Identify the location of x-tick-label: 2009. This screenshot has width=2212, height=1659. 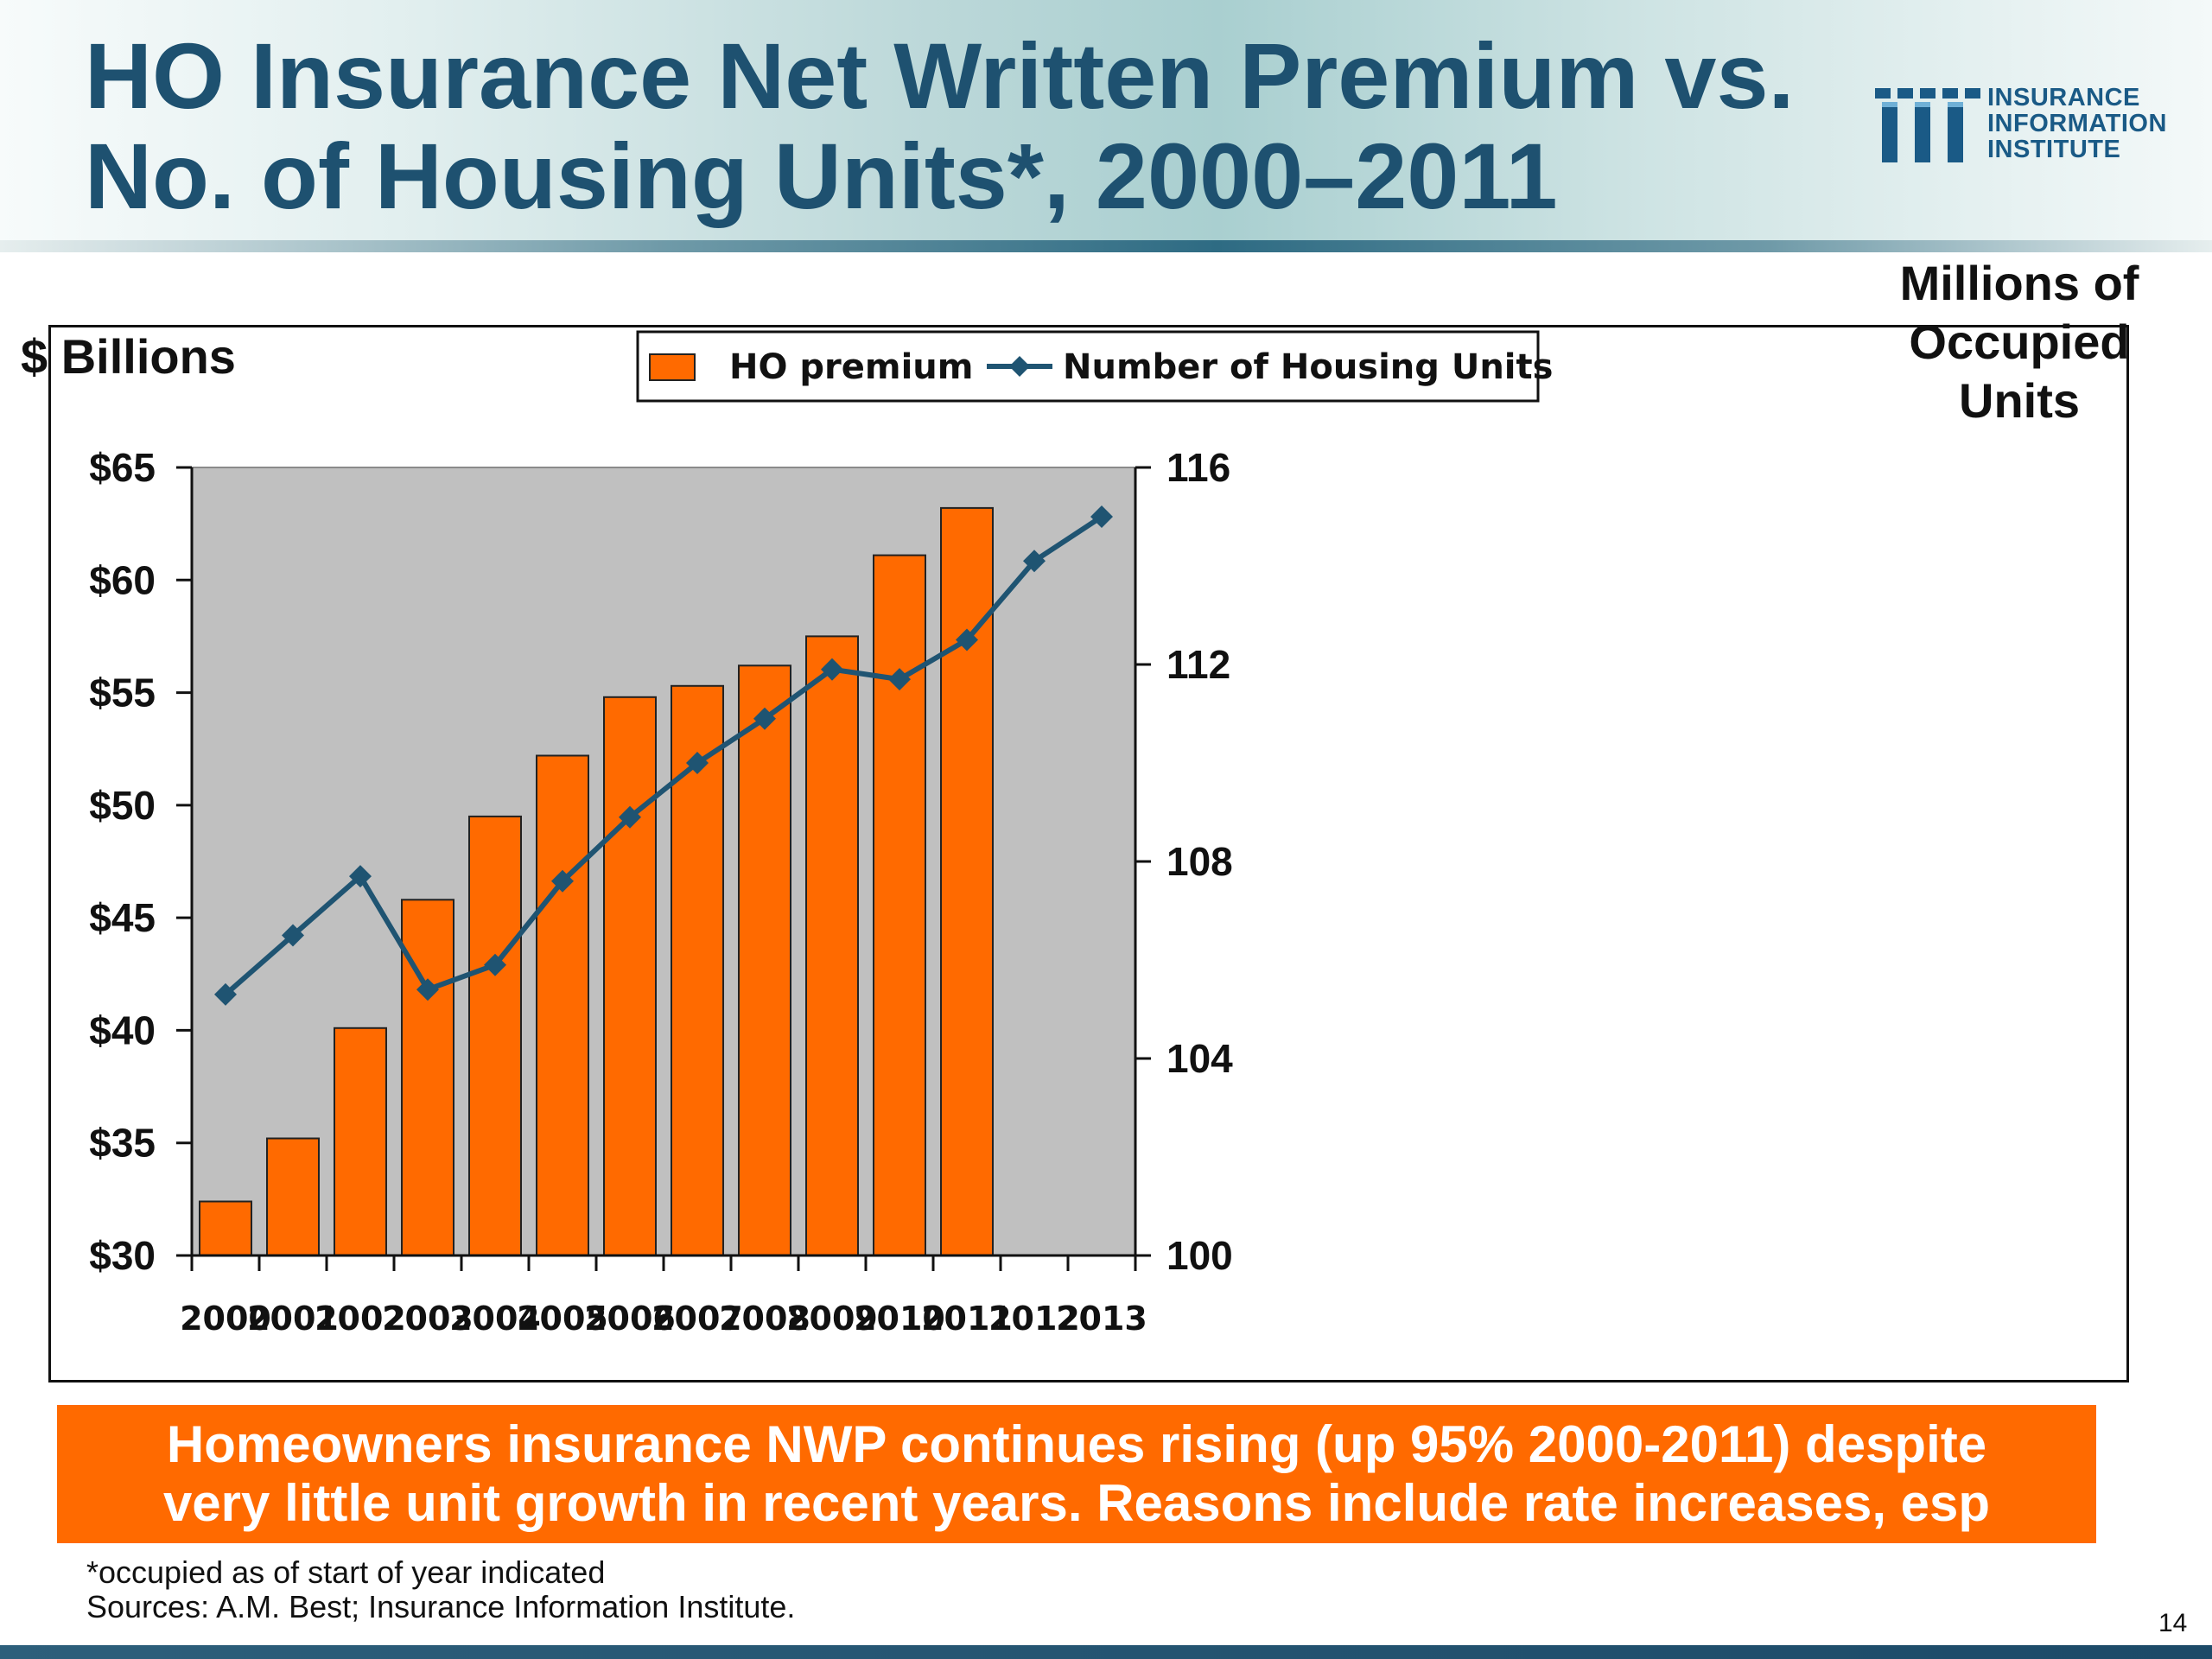
(832, 1319).